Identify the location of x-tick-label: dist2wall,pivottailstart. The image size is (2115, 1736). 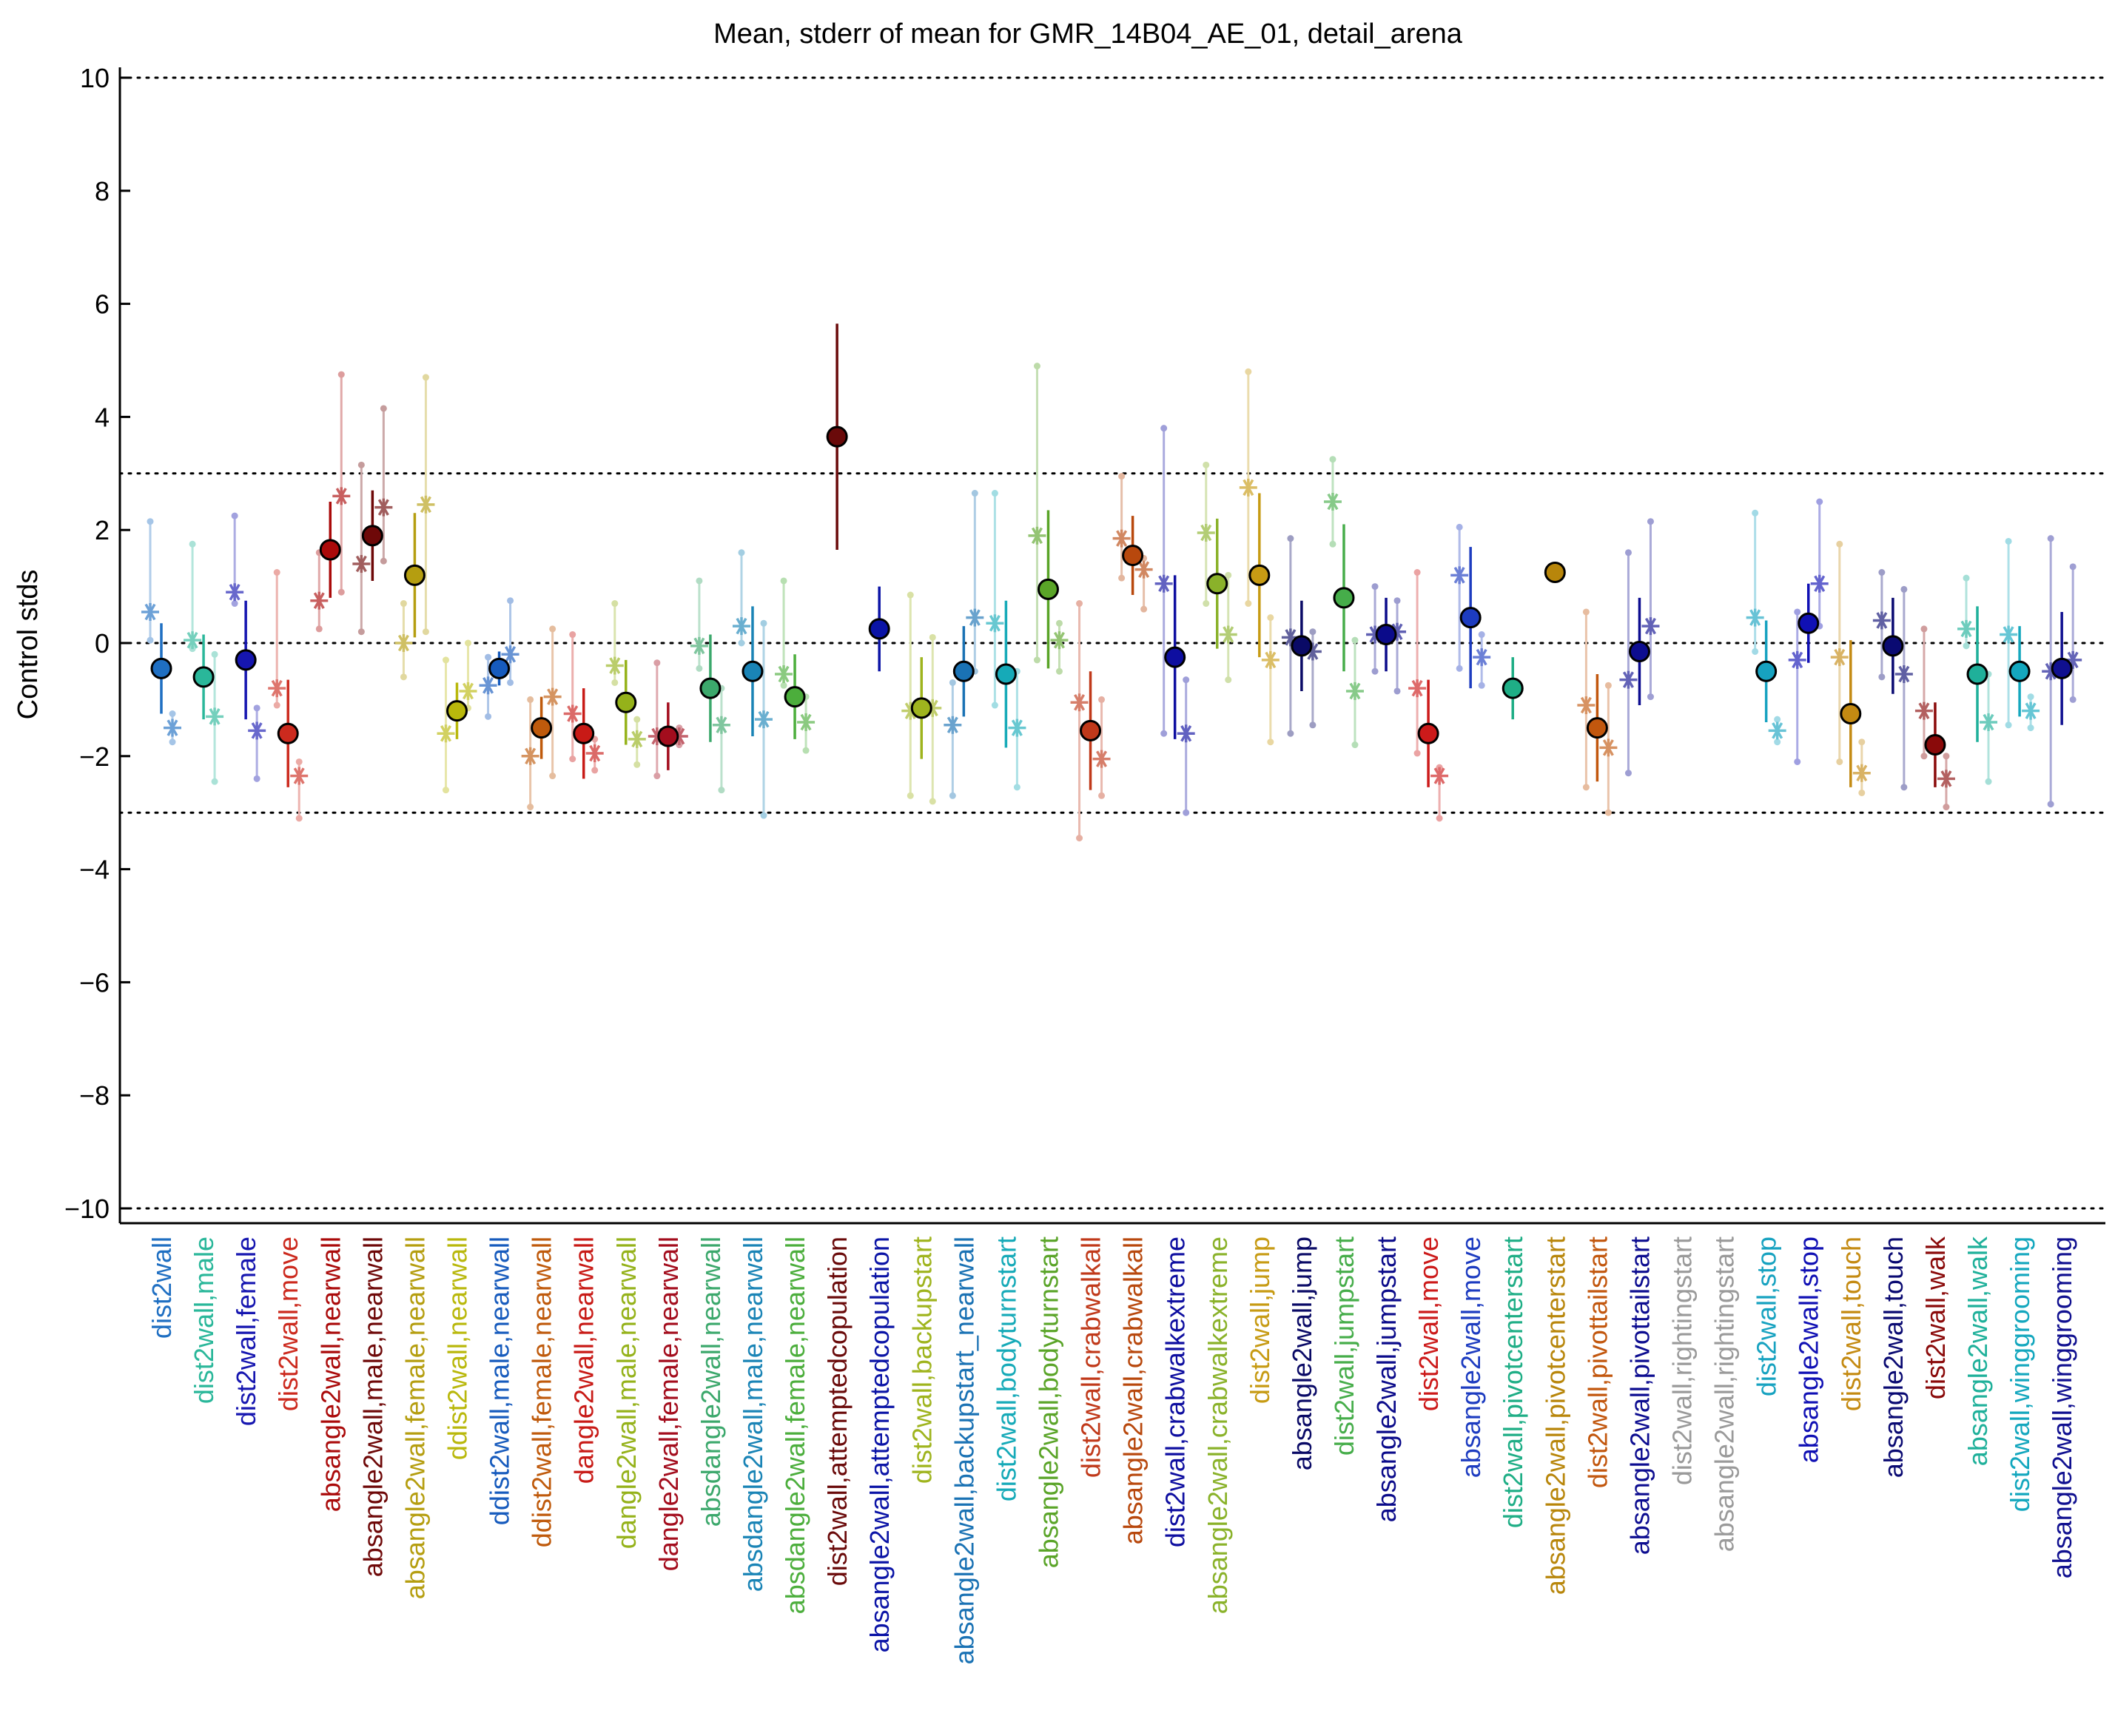
(1597, 1362).